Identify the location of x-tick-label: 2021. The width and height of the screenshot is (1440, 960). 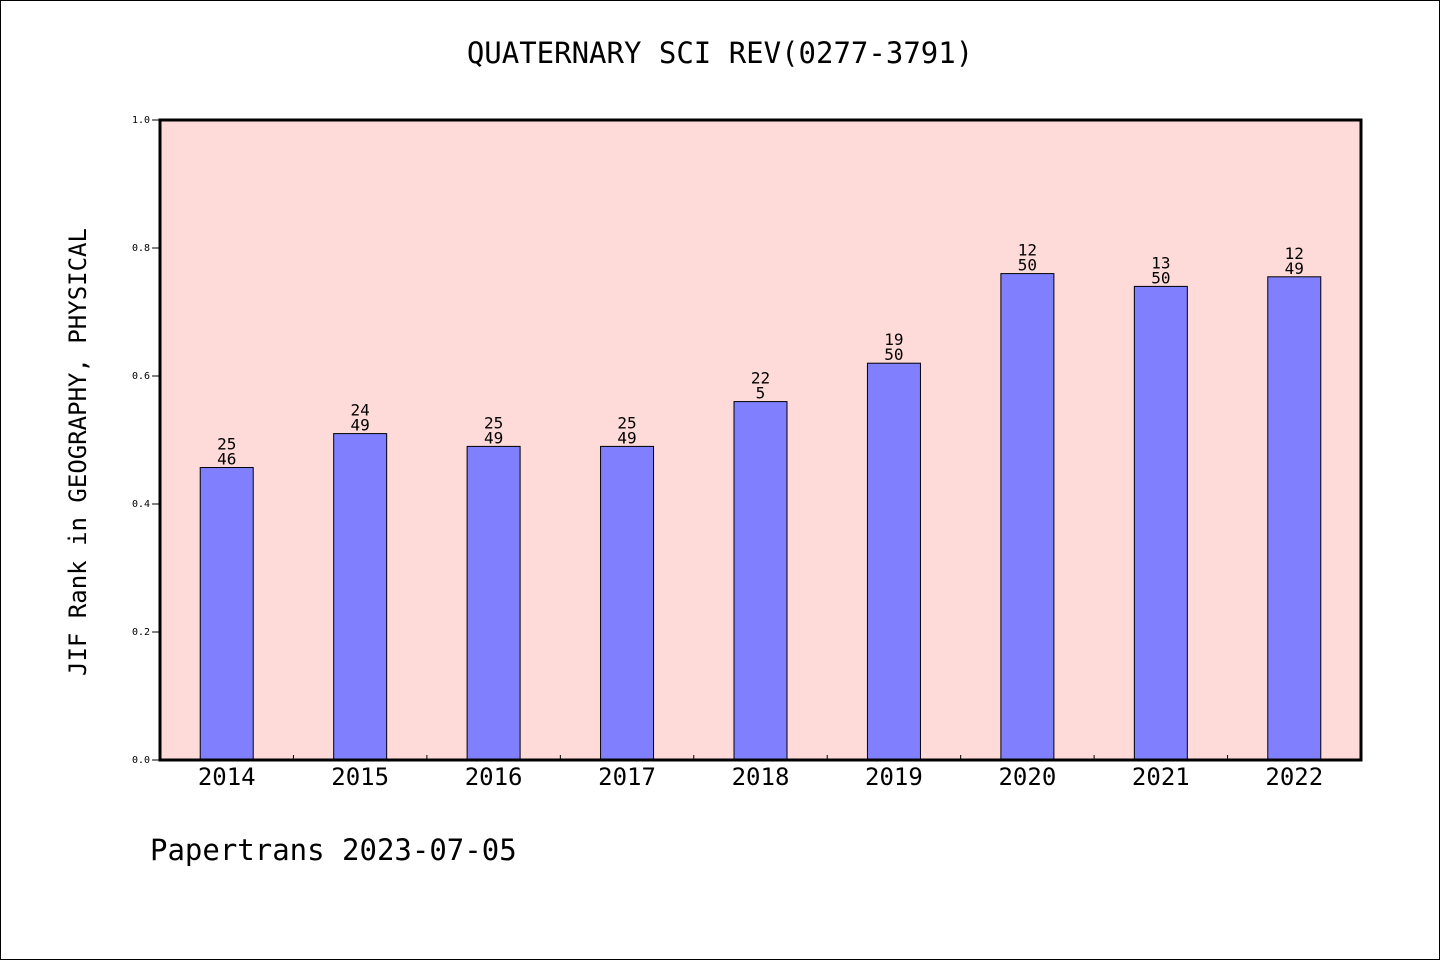
(1161, 777).